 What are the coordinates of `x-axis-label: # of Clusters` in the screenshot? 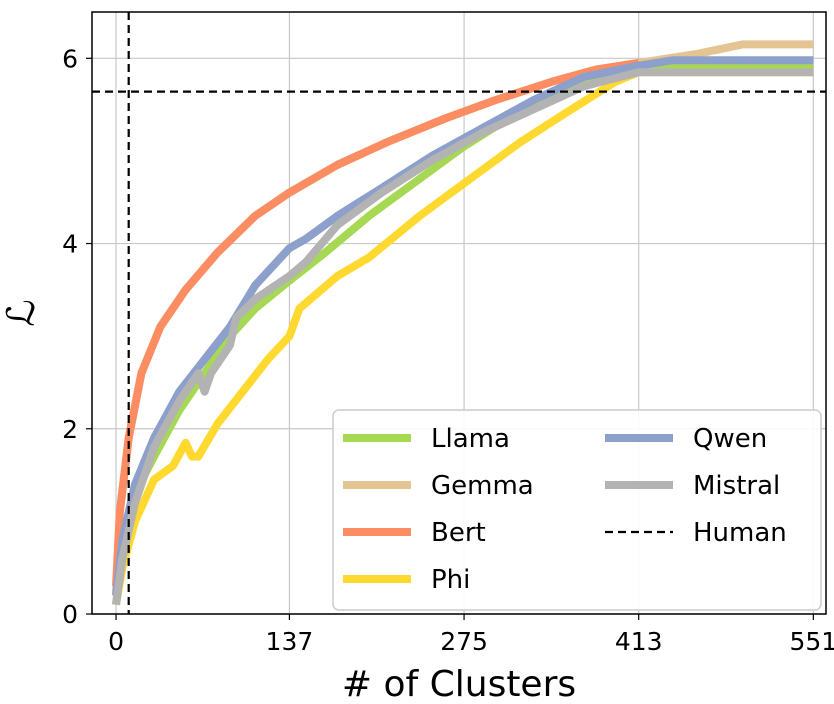 It's located at (459, 684).